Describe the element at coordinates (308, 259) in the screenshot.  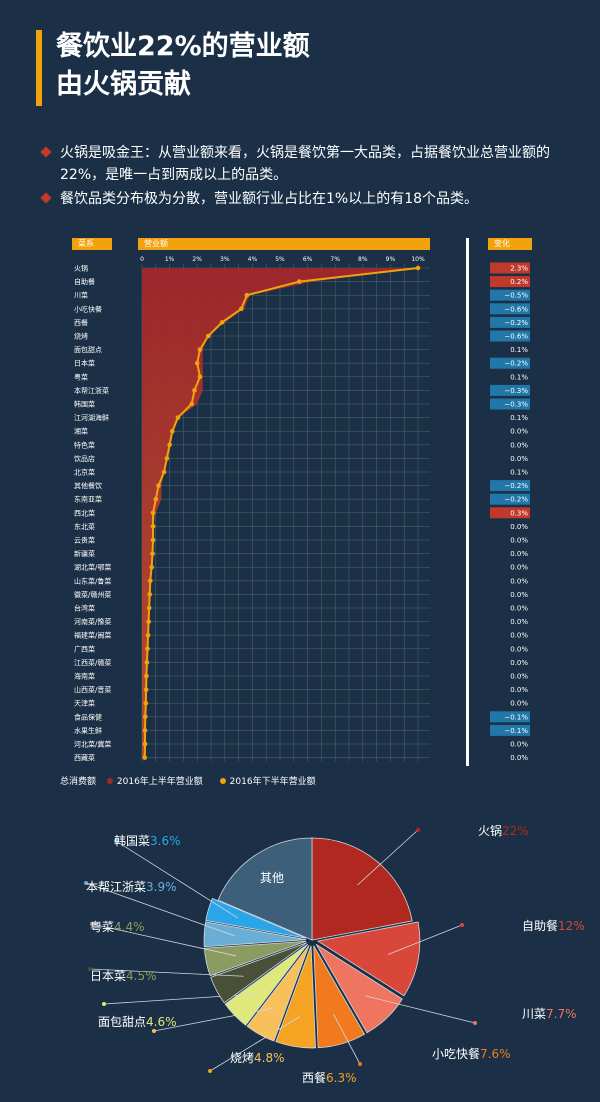
I see `x-tick-label: 6%` at that location.